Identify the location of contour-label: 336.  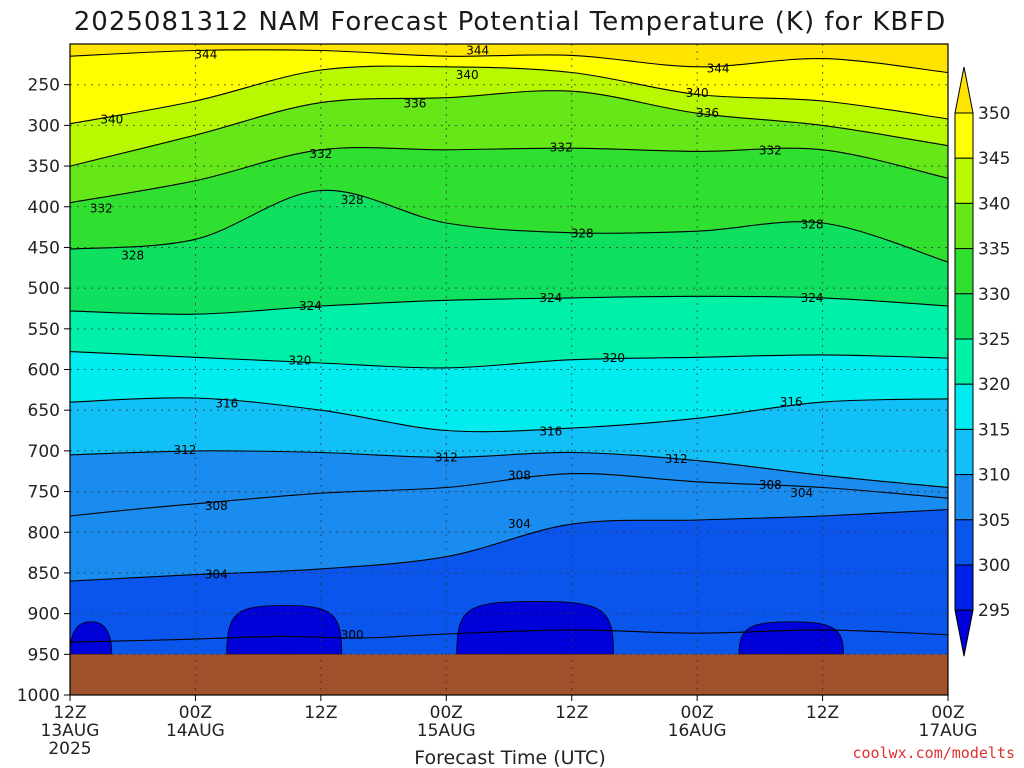
(707, 113).